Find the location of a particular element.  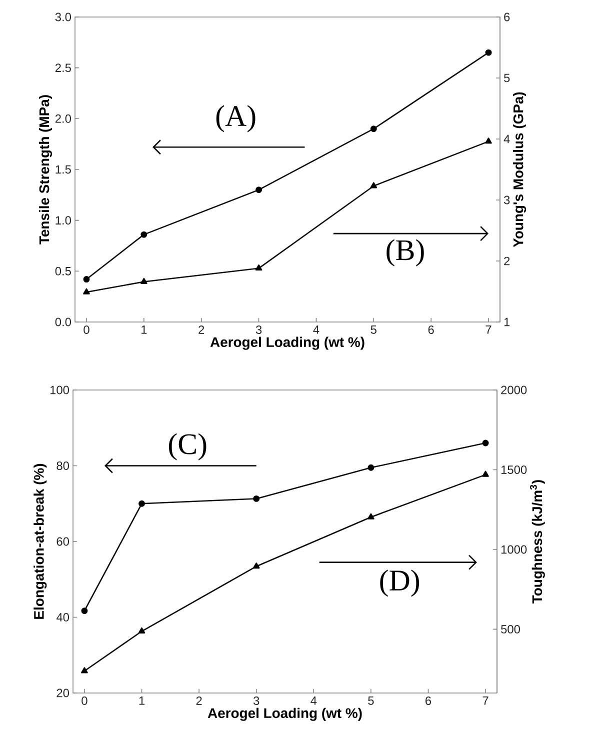

y2-tick-label: 6 is located at coordinates (507, 17).